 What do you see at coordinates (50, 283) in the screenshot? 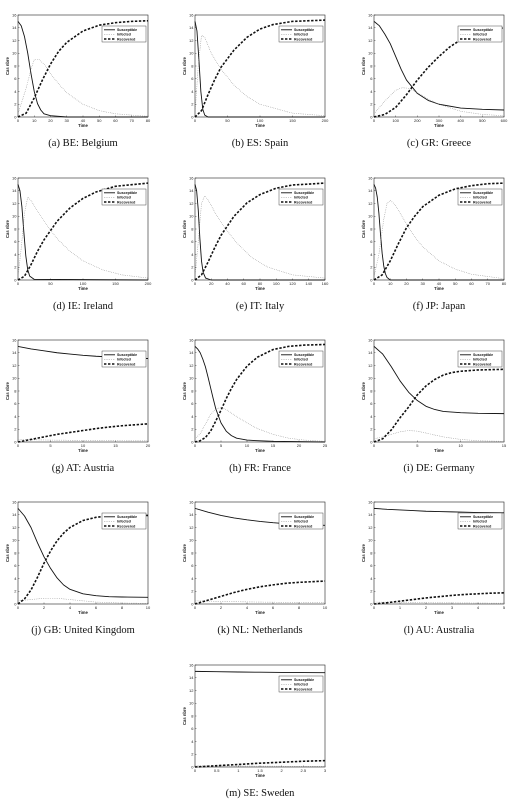
I see `x-tick-label: 50` at bounding box center [50, 283].